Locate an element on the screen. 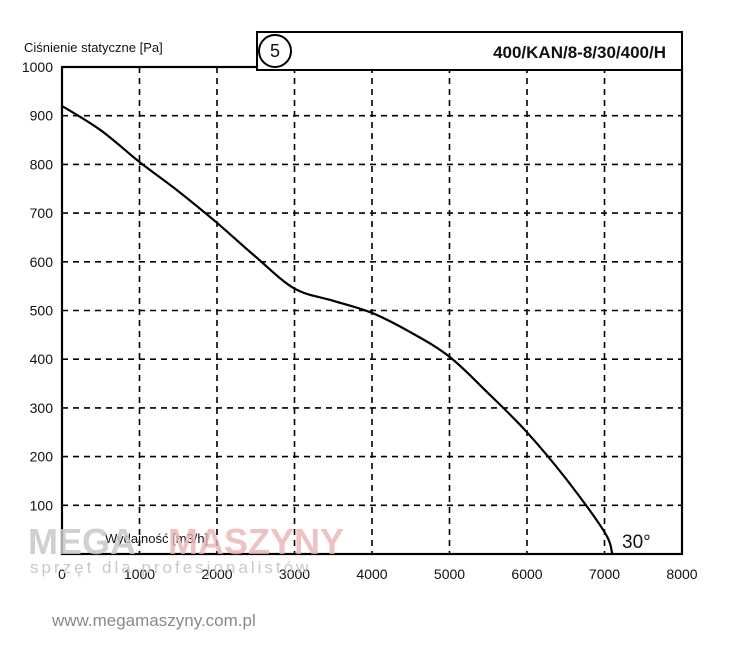 The height and width of the screenshot is (654, 734). watermark-brand-left: MEGA is located at coordinates (82, 541).